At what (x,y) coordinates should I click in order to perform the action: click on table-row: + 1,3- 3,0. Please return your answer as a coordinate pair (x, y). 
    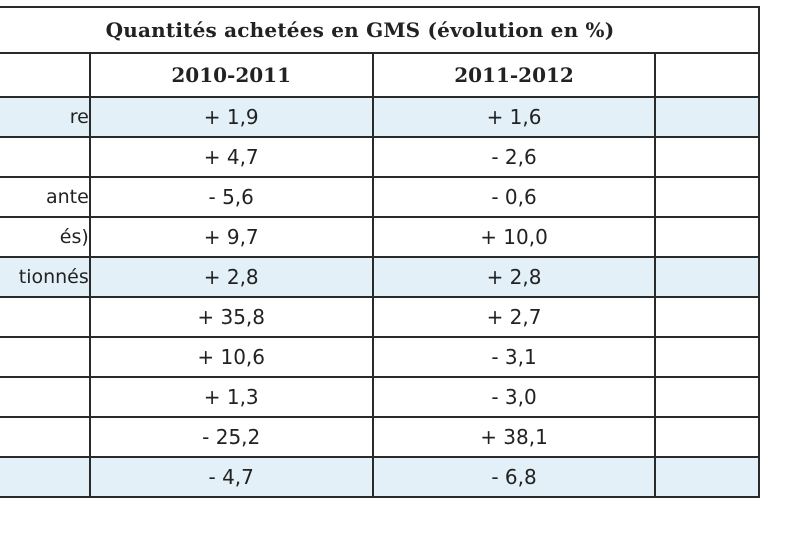
    Looking at the image, I should click on (380, 397).